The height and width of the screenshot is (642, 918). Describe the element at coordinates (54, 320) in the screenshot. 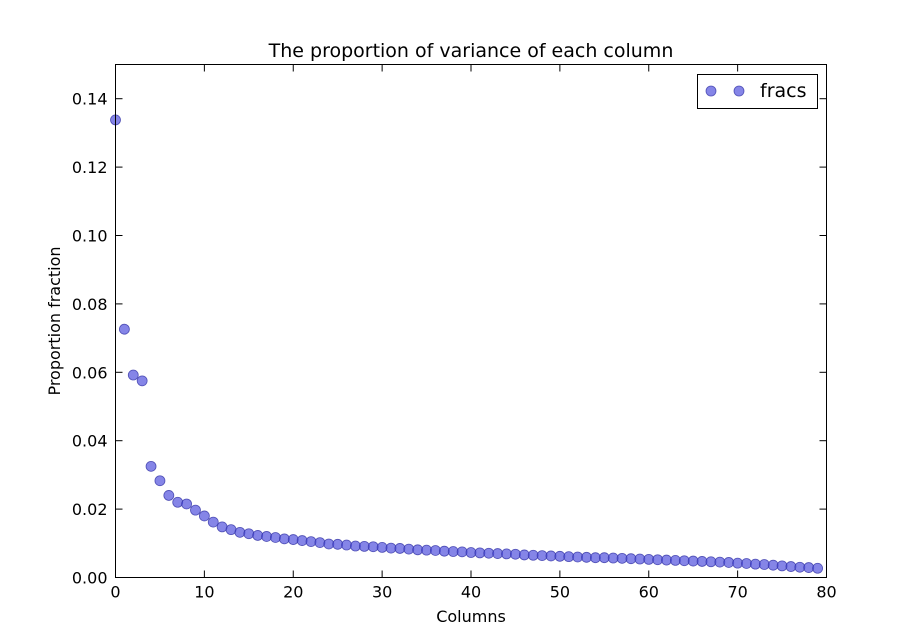

I see `y-axis-label: Proportion fraction` at that location.